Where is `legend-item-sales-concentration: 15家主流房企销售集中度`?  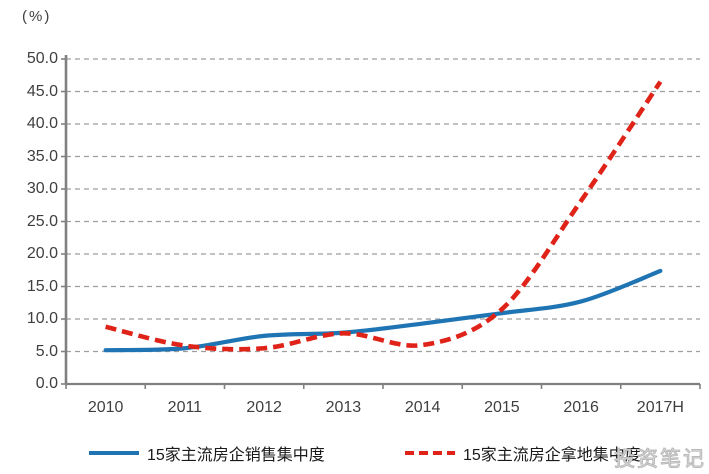
legend-item-sales-concentration: 15家主流房企销售集中度 is located at coordinates (206, 453).